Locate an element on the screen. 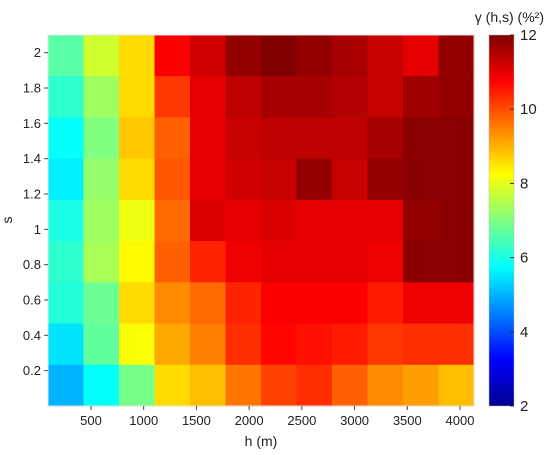 This screenshot has width=550, height=455. y-tick-label: 1.8 is located at coordinates (32, 88).